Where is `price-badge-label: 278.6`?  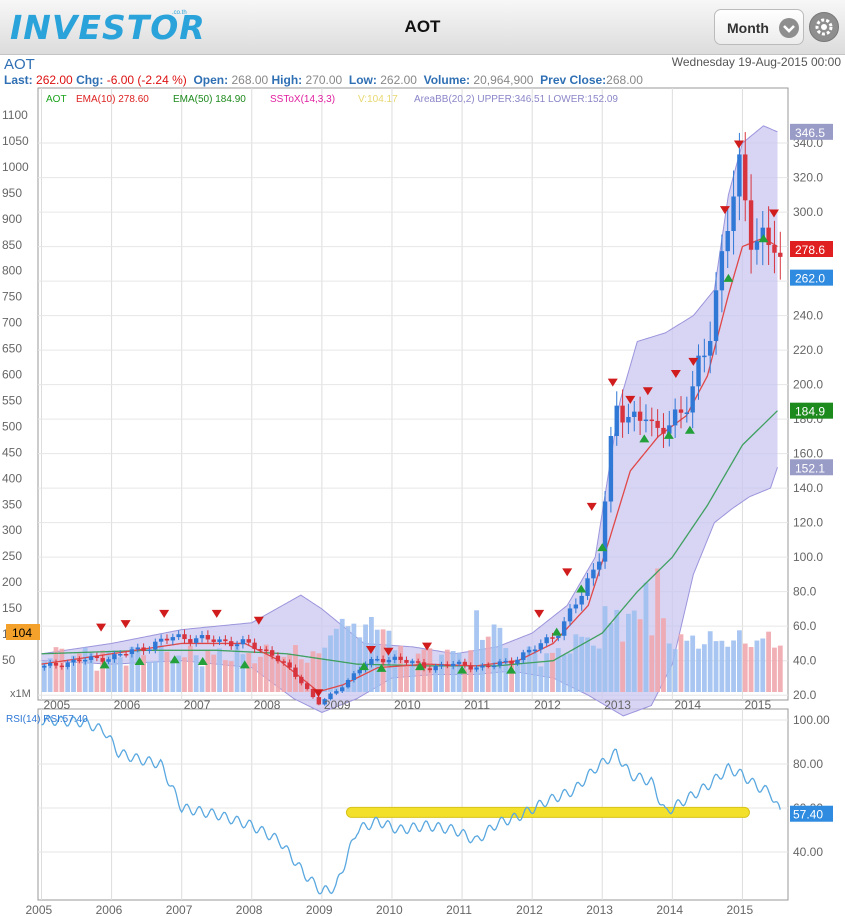 price-badge-label: 278.6 is located at coordinates (810, 250).